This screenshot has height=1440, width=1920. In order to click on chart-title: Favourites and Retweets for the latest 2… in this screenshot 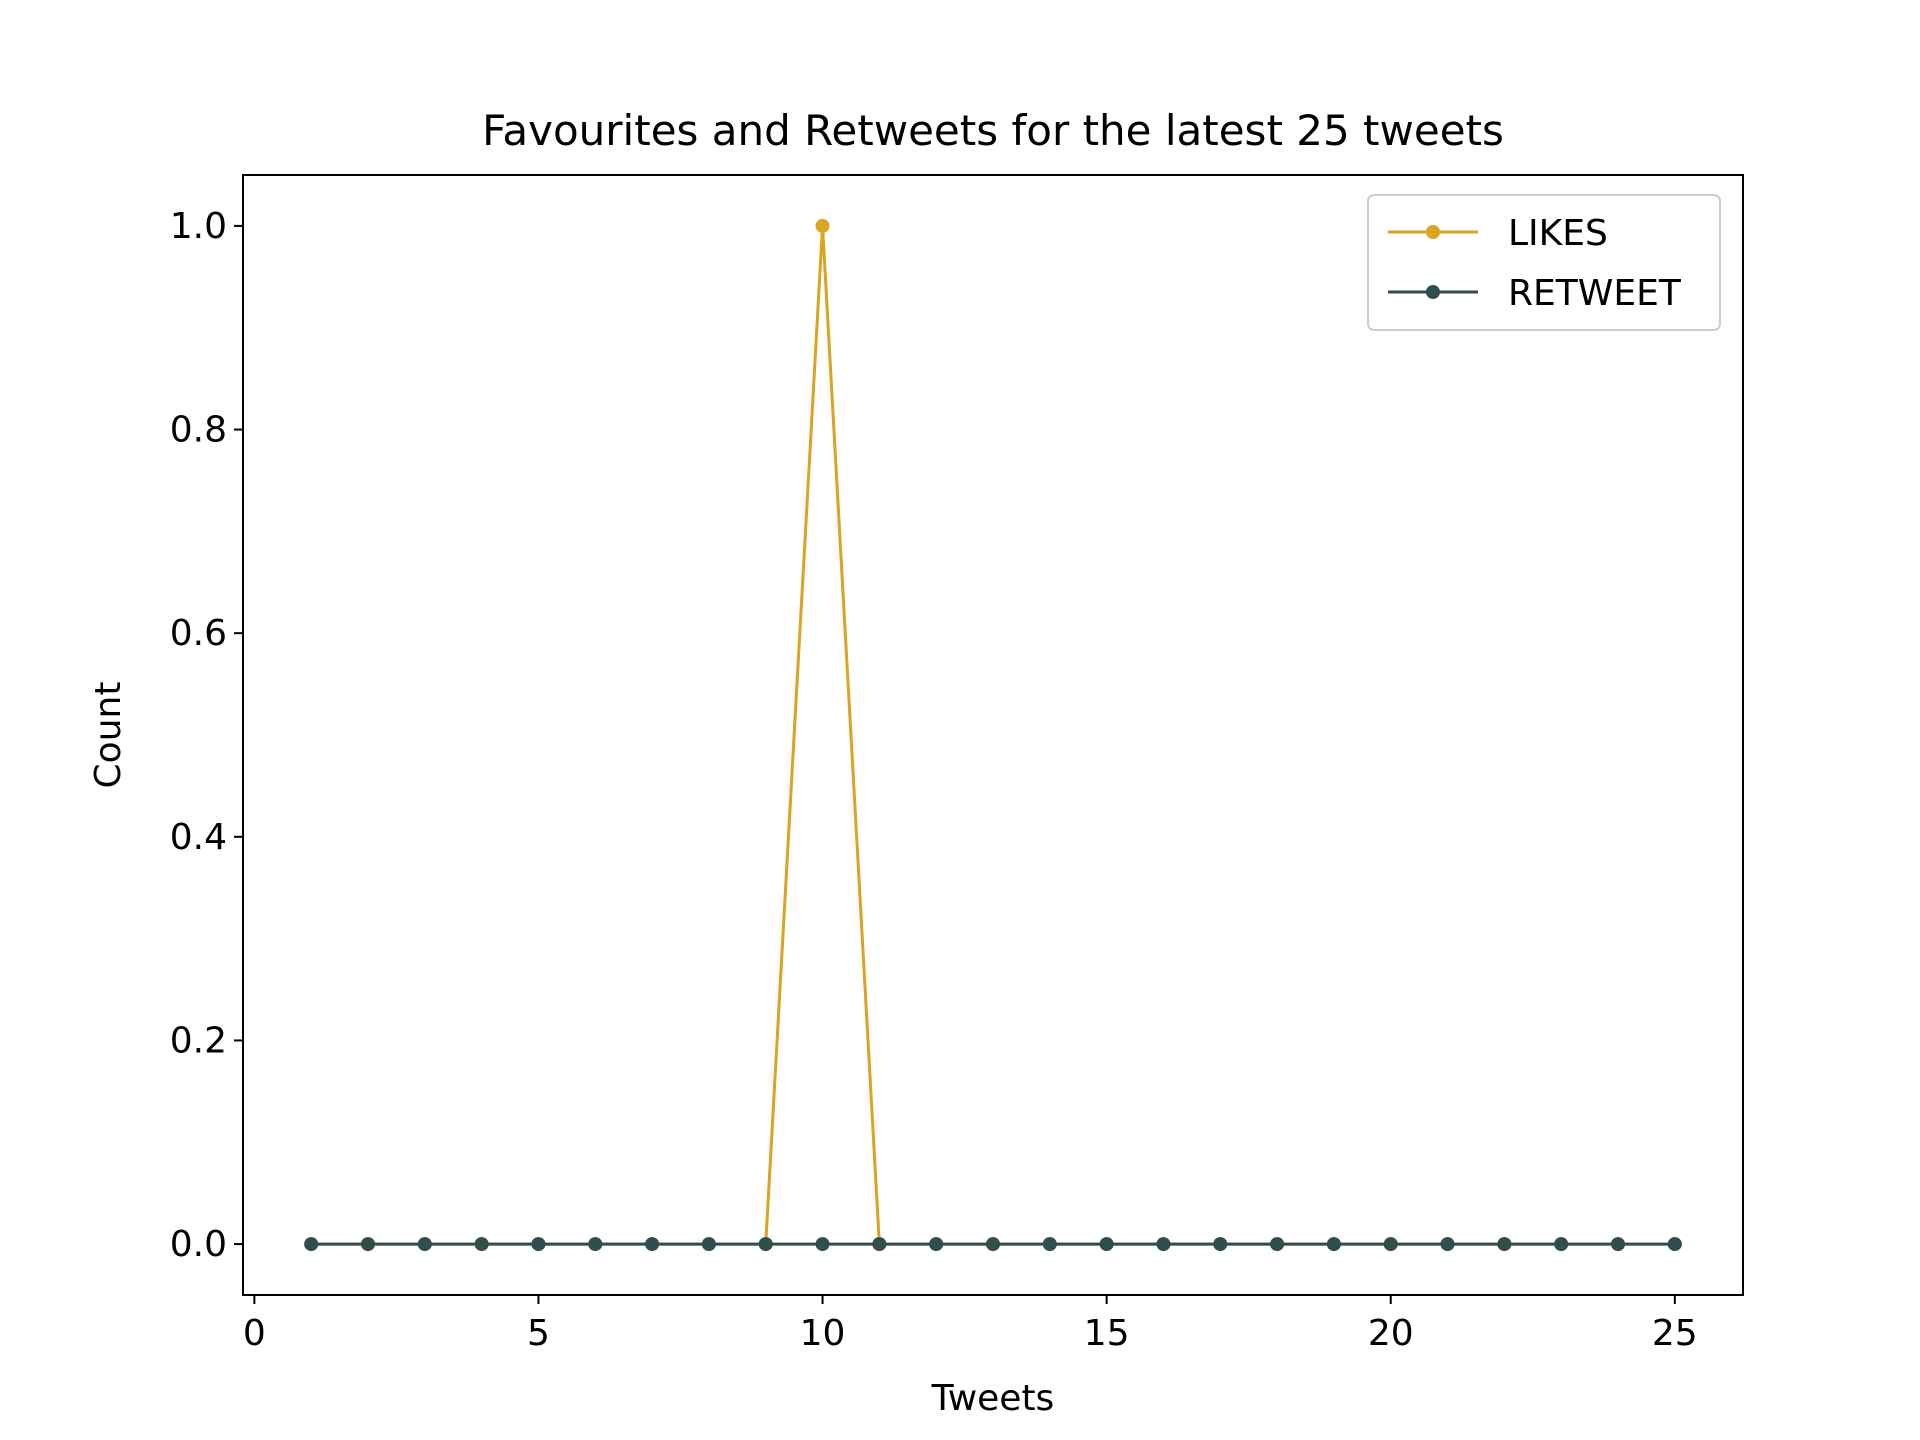, I will do `click(993, 130)`.